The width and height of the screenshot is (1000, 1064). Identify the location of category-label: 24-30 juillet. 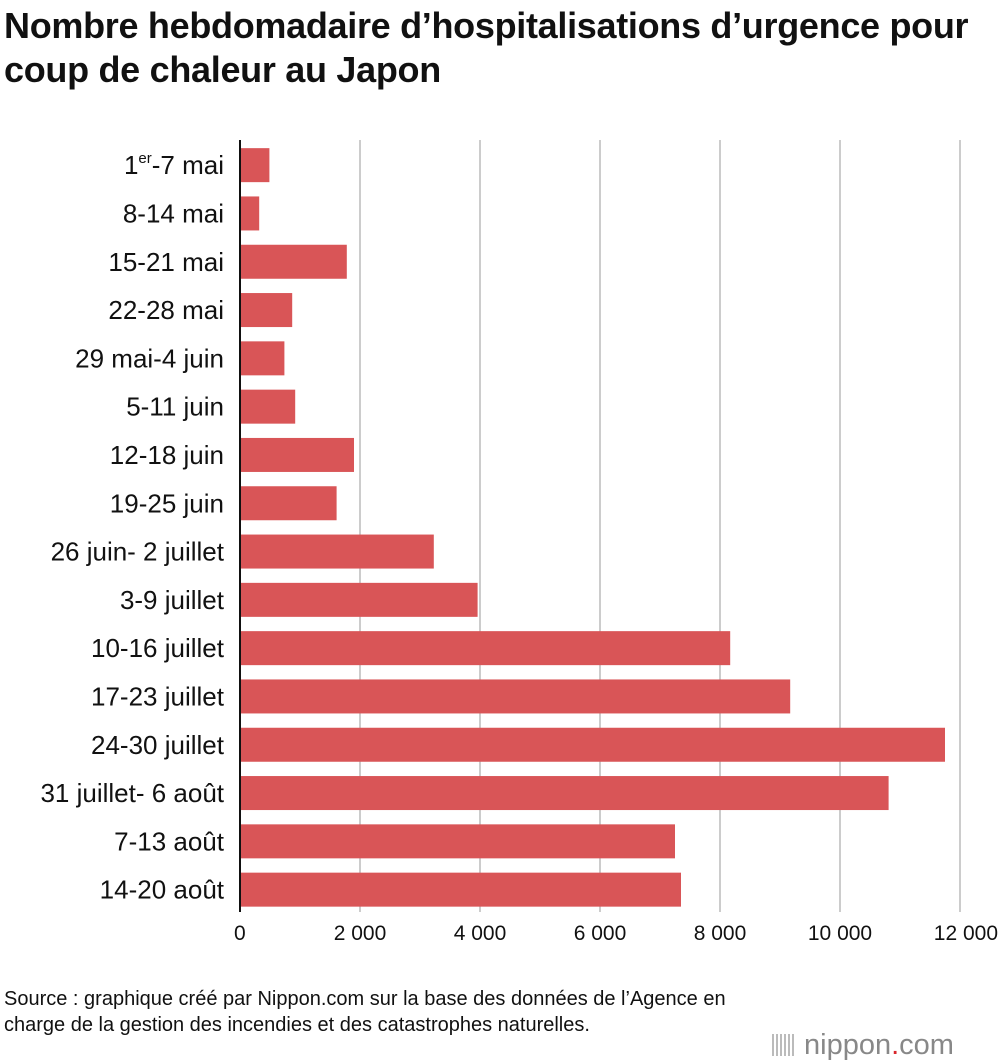
(158, 745).